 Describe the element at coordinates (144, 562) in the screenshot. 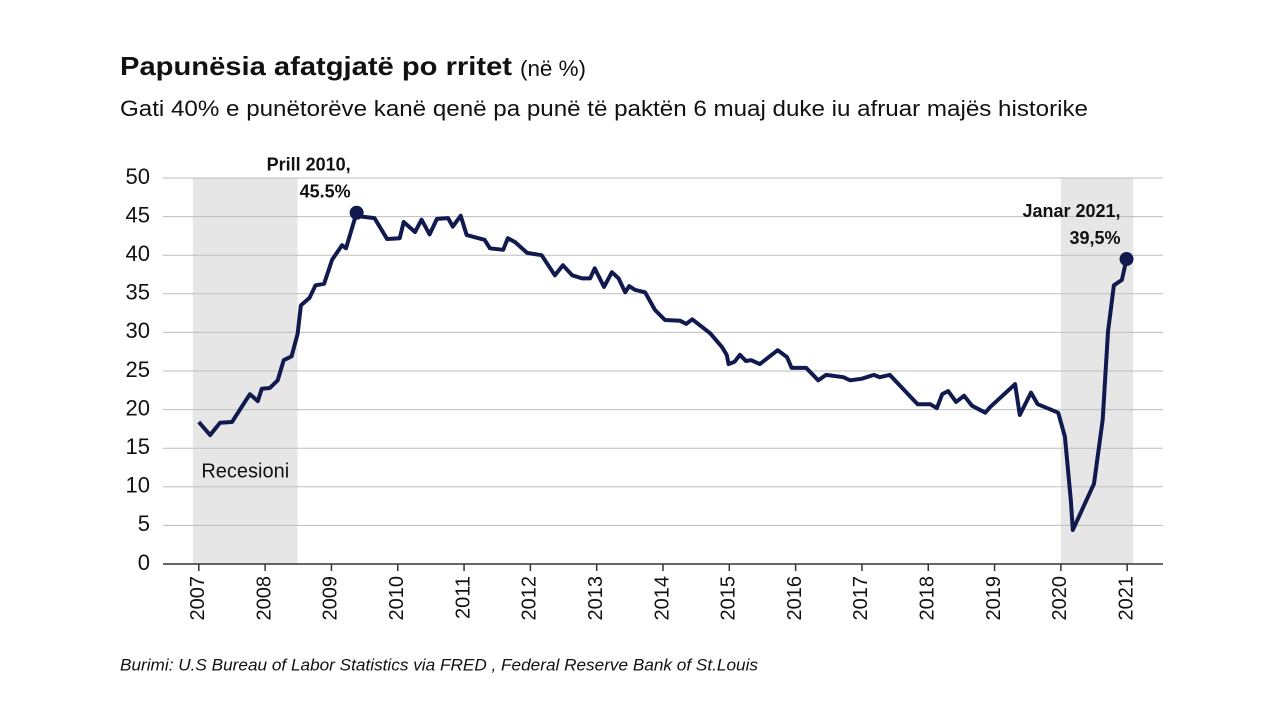

I see `y-tick-label: 0` at that location.